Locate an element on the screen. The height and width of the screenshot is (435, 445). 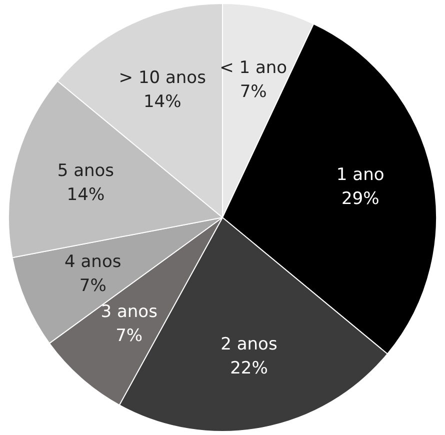
slice-label: 2 anos is located at coordinates (249, 344).